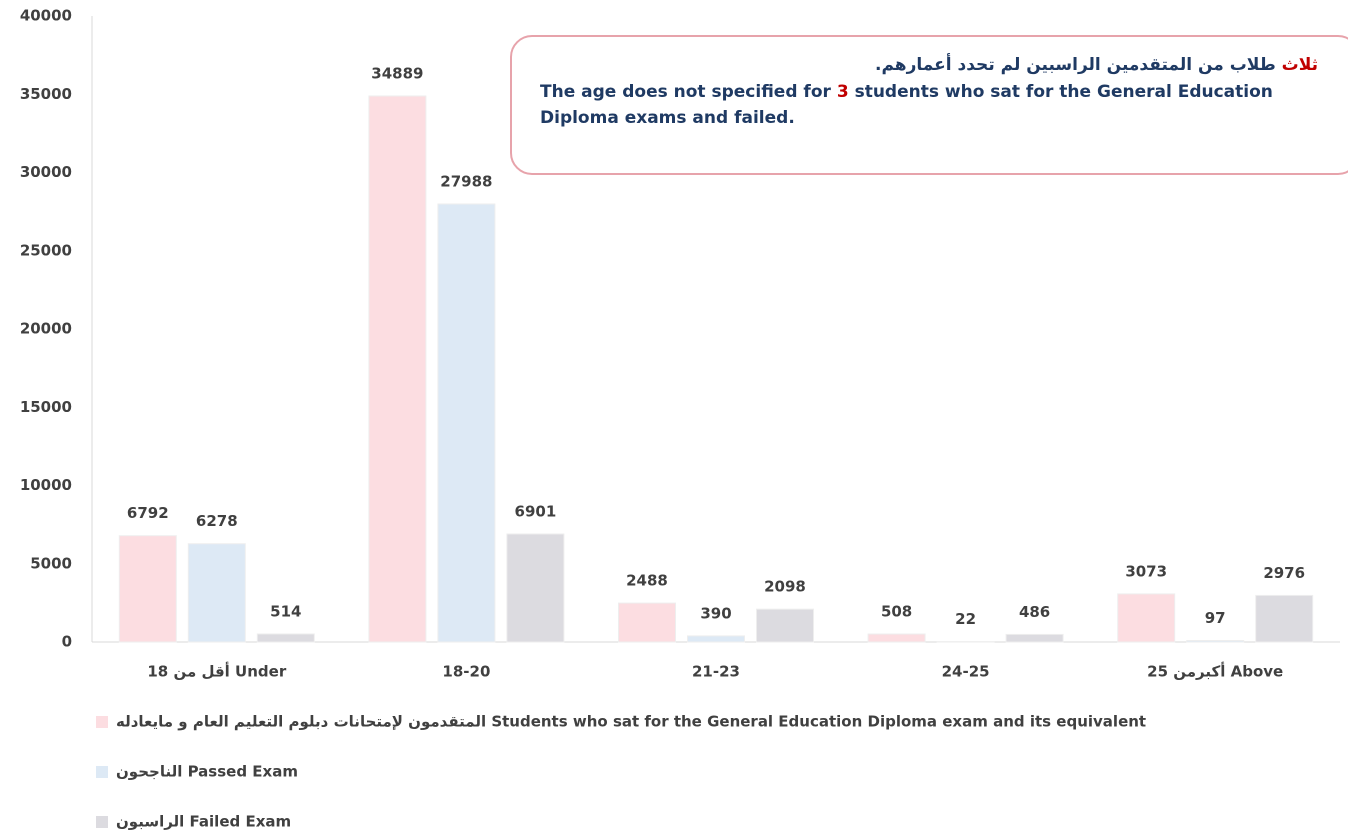  What do you see at coordinates (647, 581) in the screenshot?
I see `value-label: 2488` at bounding box center [647, 581].